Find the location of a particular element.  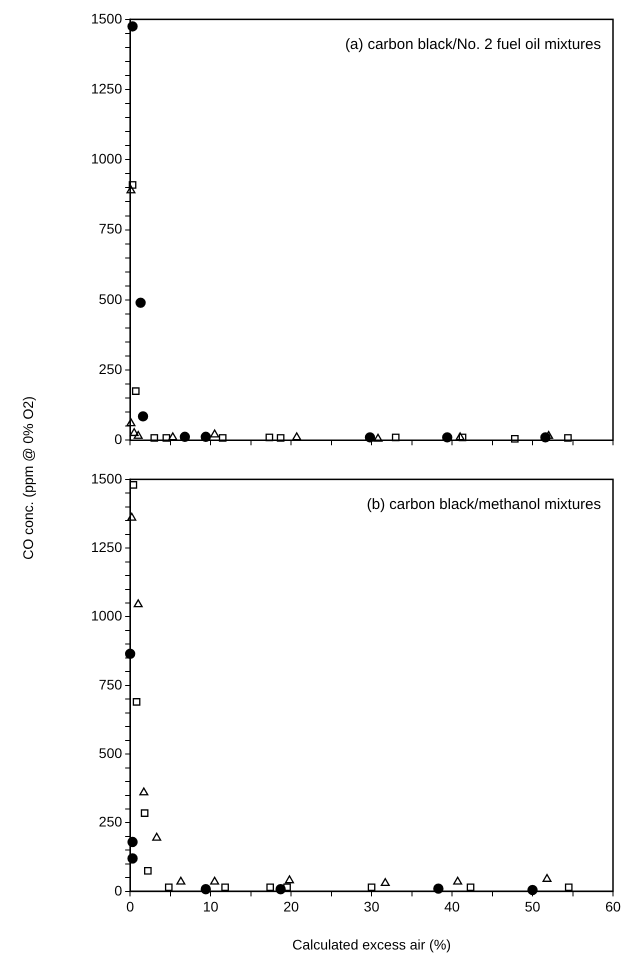

annotation: (a) carbon black/No. 2 fuel oil mixtures is located at coordinates (473, 45).